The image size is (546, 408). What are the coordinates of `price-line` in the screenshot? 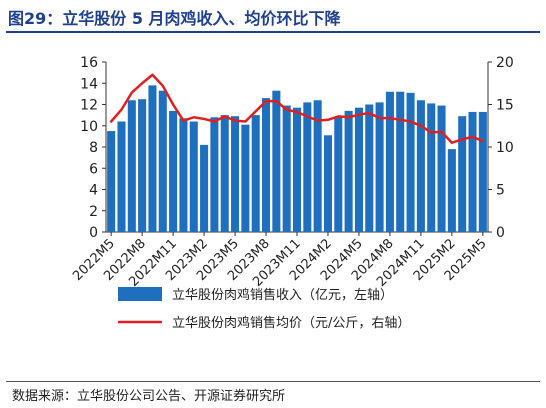 It's located at (297, 108).